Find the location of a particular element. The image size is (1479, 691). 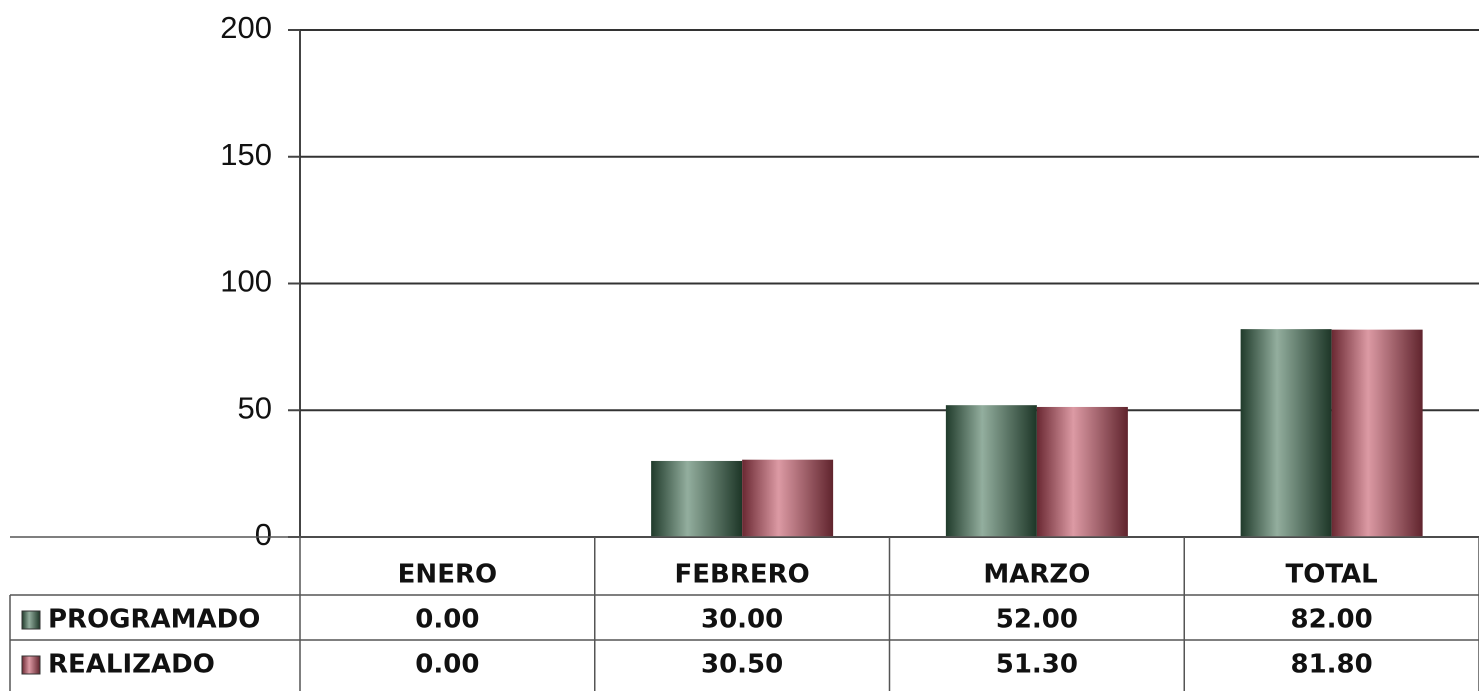

y-tick-label: 50 is located at coordinates (255, 407).